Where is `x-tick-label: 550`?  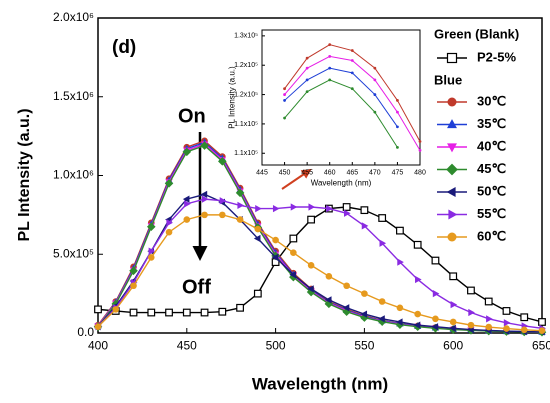 x-tick-label: 550 is located at coordinates (364, 345).